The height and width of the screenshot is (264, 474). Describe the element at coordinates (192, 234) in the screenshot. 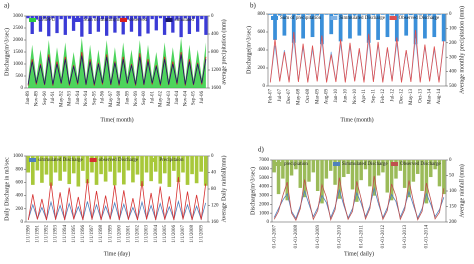

I see `x-tick-label: 1/1/2008` at that location.